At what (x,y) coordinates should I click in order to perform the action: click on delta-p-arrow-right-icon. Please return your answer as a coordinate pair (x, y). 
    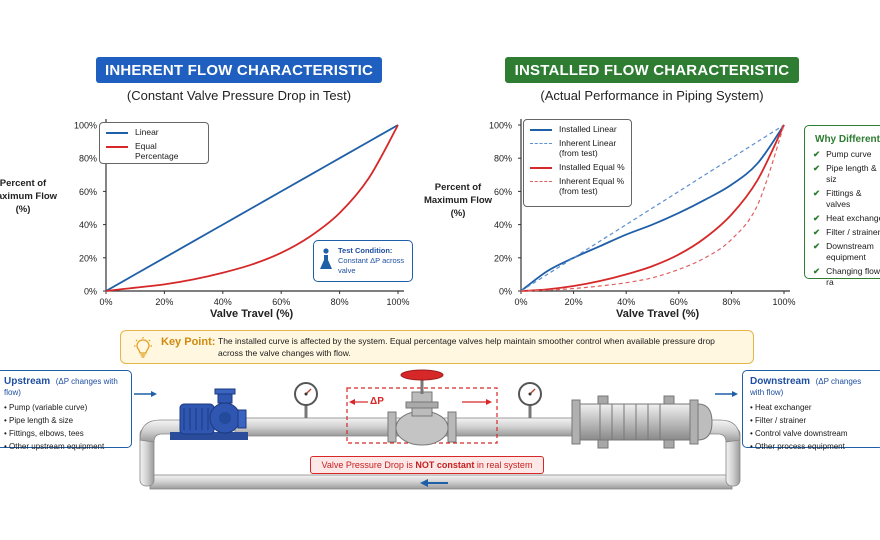
    Looking at the image, I should click on (477, 402).